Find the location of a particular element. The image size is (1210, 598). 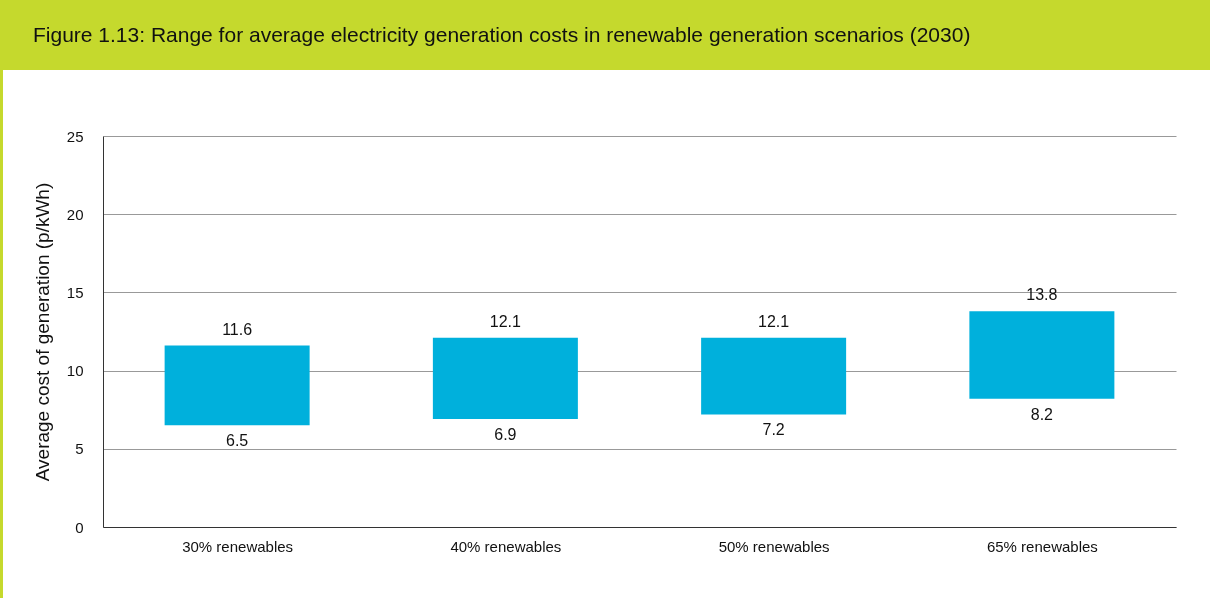

annotation: 13.8 is located at coordinates (1042, 295).